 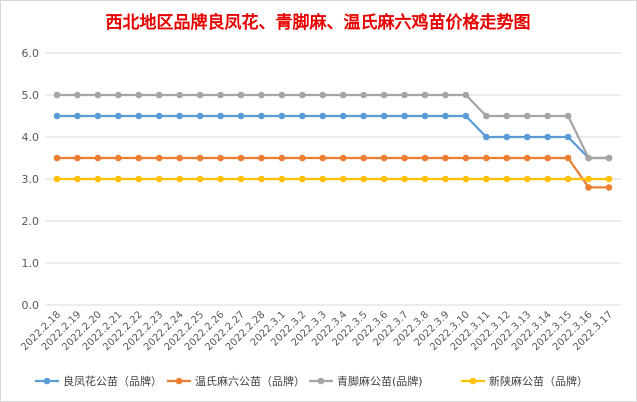 I want to click on legend-label: 青脚麻公苗(品牌), so click(x=380, y=381).